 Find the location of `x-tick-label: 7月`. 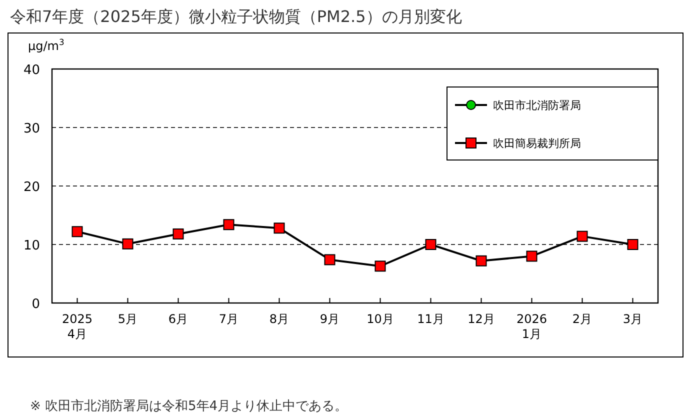

x-tick-label: 7月 is located at coordinates (228, 319).